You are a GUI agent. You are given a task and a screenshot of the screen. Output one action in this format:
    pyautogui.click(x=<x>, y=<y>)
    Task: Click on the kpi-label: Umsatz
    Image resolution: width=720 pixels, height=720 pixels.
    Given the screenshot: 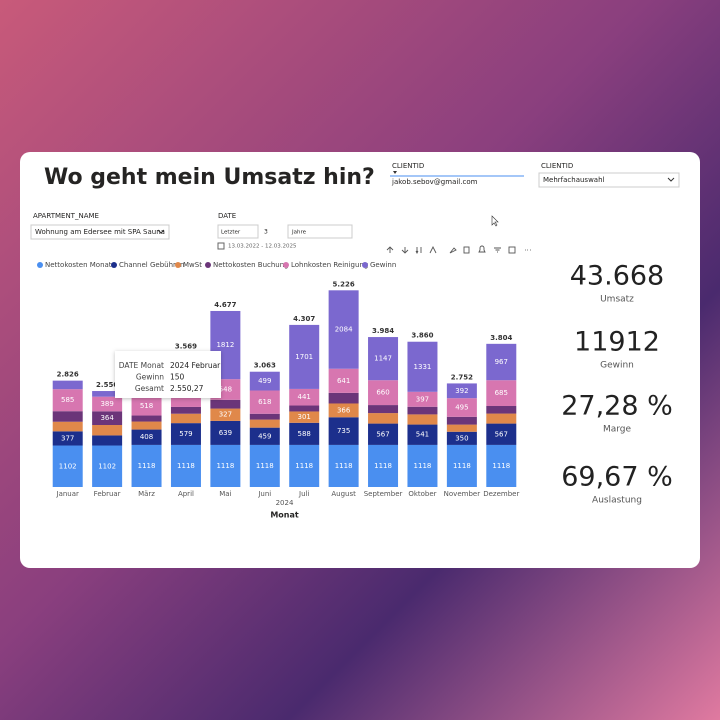 What is the action you would take?
    pyautogui.click(x=617, y=300)
    